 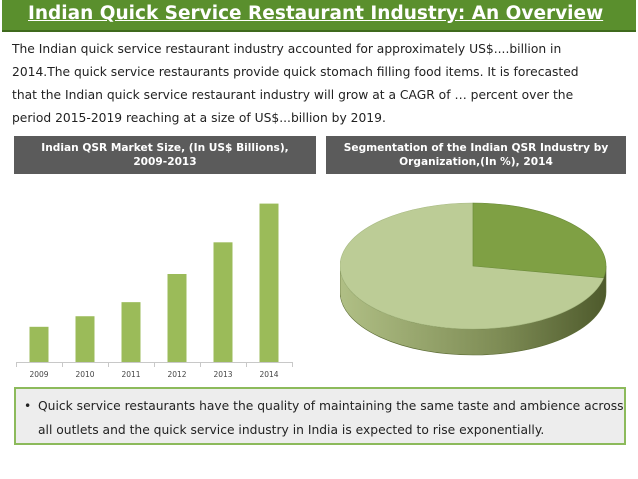 I want to click on chart-header-line: 2009-2013, so click(x=165, y=162).